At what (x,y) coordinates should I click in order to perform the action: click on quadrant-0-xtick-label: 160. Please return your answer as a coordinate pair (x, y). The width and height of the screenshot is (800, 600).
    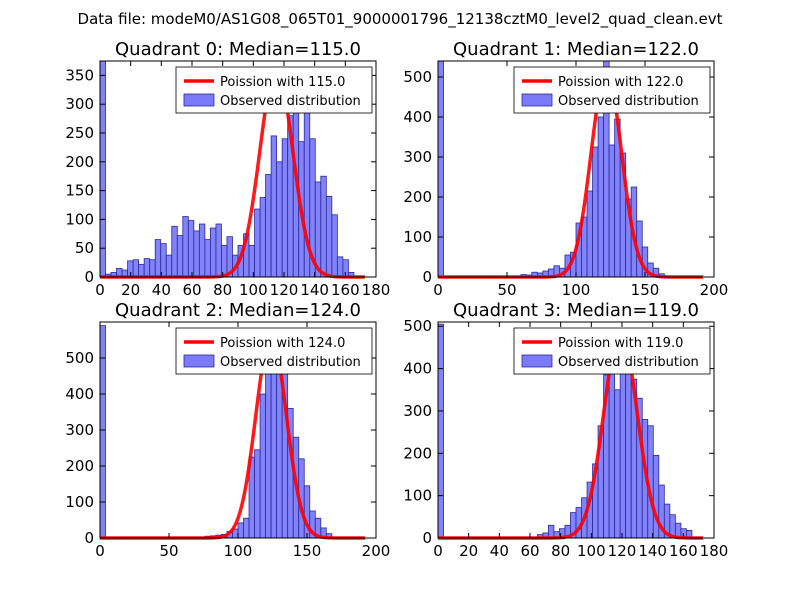
    Looking at the image, I should click on (345, 290).